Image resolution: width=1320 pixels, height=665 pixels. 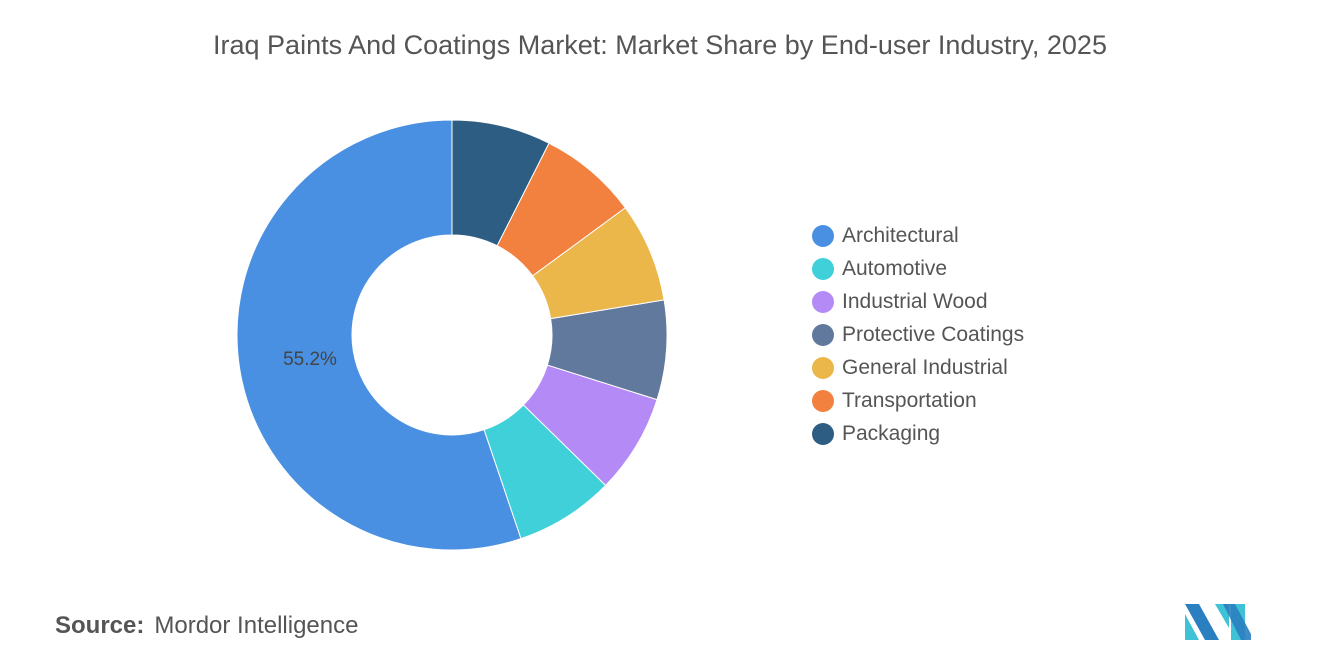 I want to click on legend-item: General Industrial, so click(x=918, y=367).